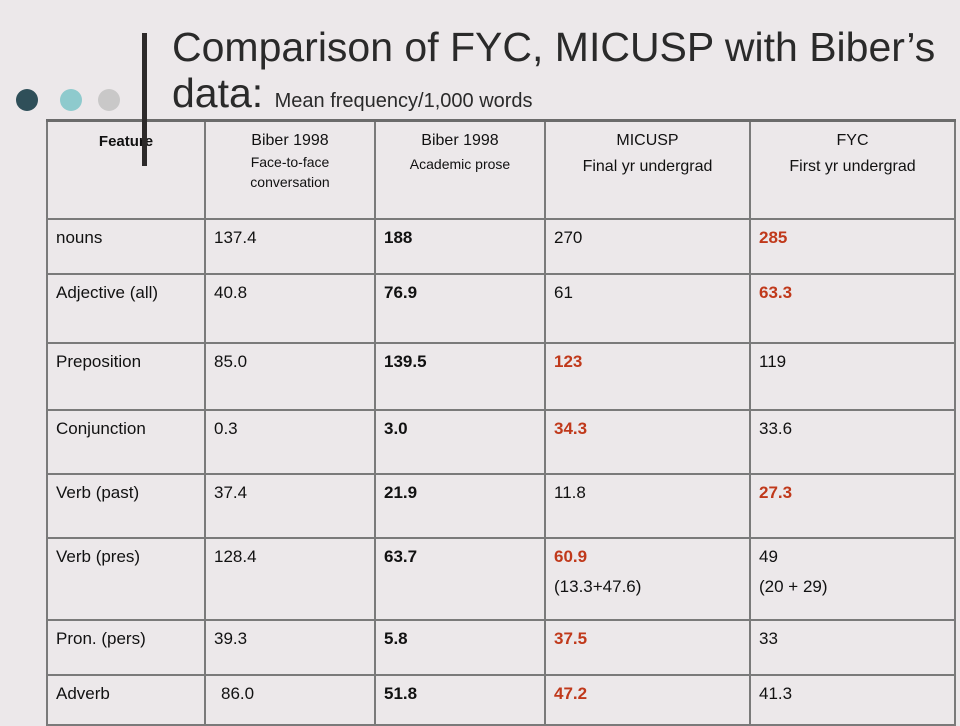 The image size is (960, 726). Describe the element at coordinates (460, 376) in the screenshot. I see `biber-academic-cell: 139.5` at that location.